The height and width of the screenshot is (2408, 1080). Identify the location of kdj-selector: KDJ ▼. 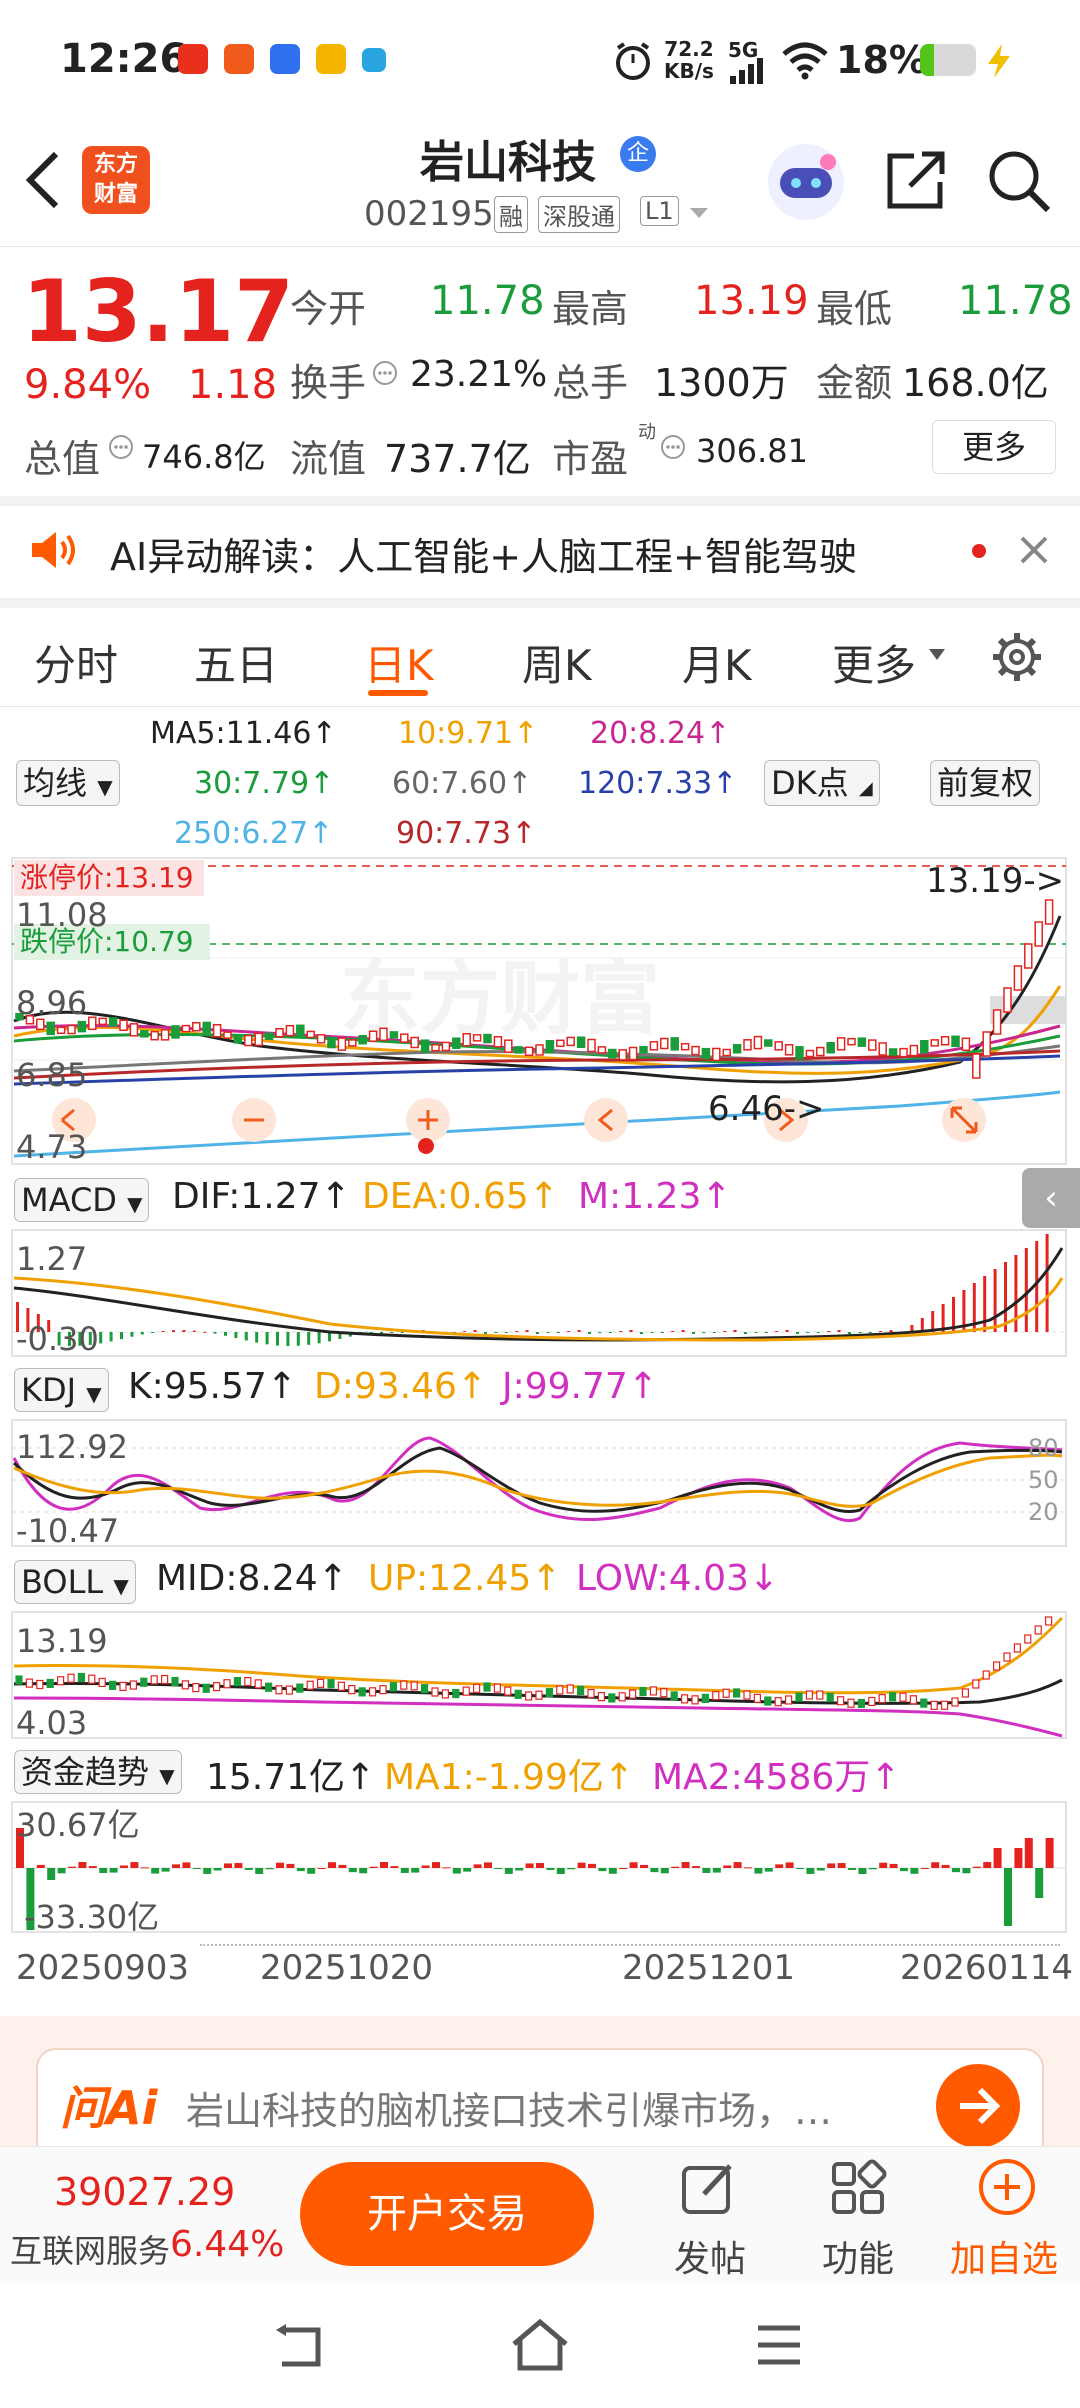
(61, 1390).